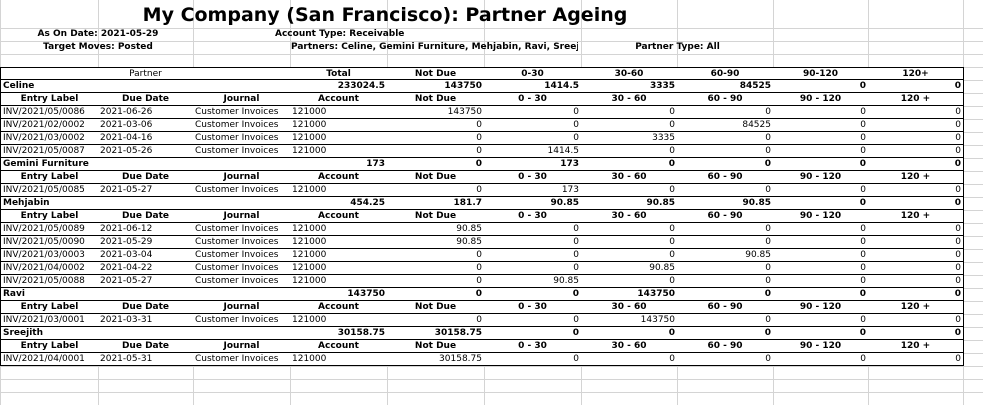  Describe the element at coordinates (146, 112) in the screenshot. I see `due-date: 2021-06-26` at that location.